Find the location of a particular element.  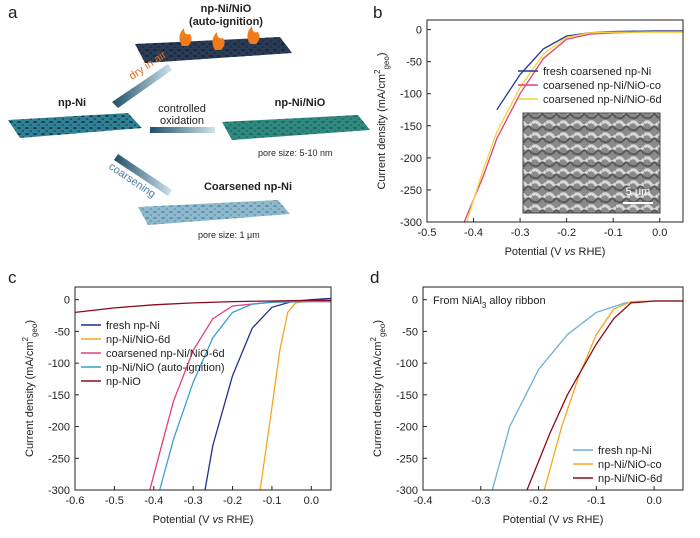

legend-label: coarsened np-Ni/NiO-6d is located at coordinates (165, 354).